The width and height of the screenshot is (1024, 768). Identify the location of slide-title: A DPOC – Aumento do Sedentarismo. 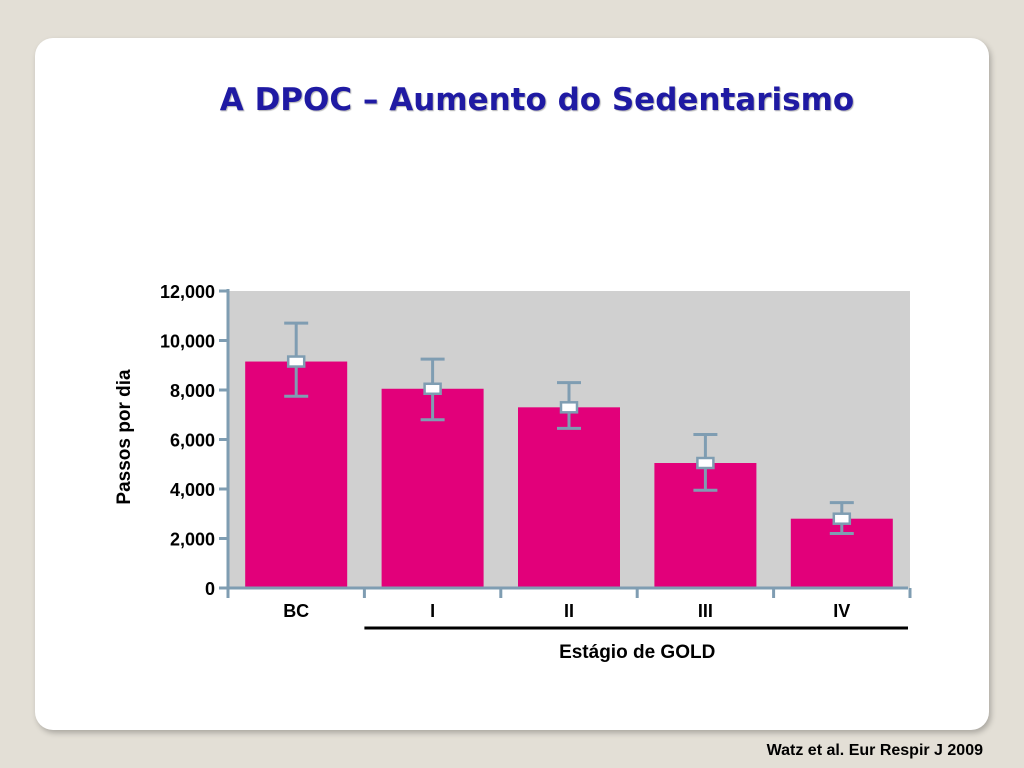
(537, 100).